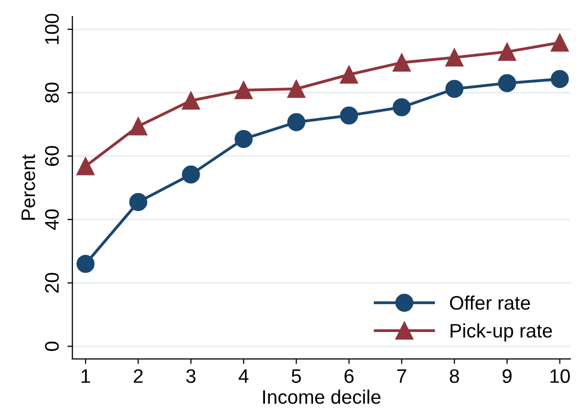 The height and width of the screenshot is (415, 579). I want to click on x-tick-label: 7, so click(401, 376).